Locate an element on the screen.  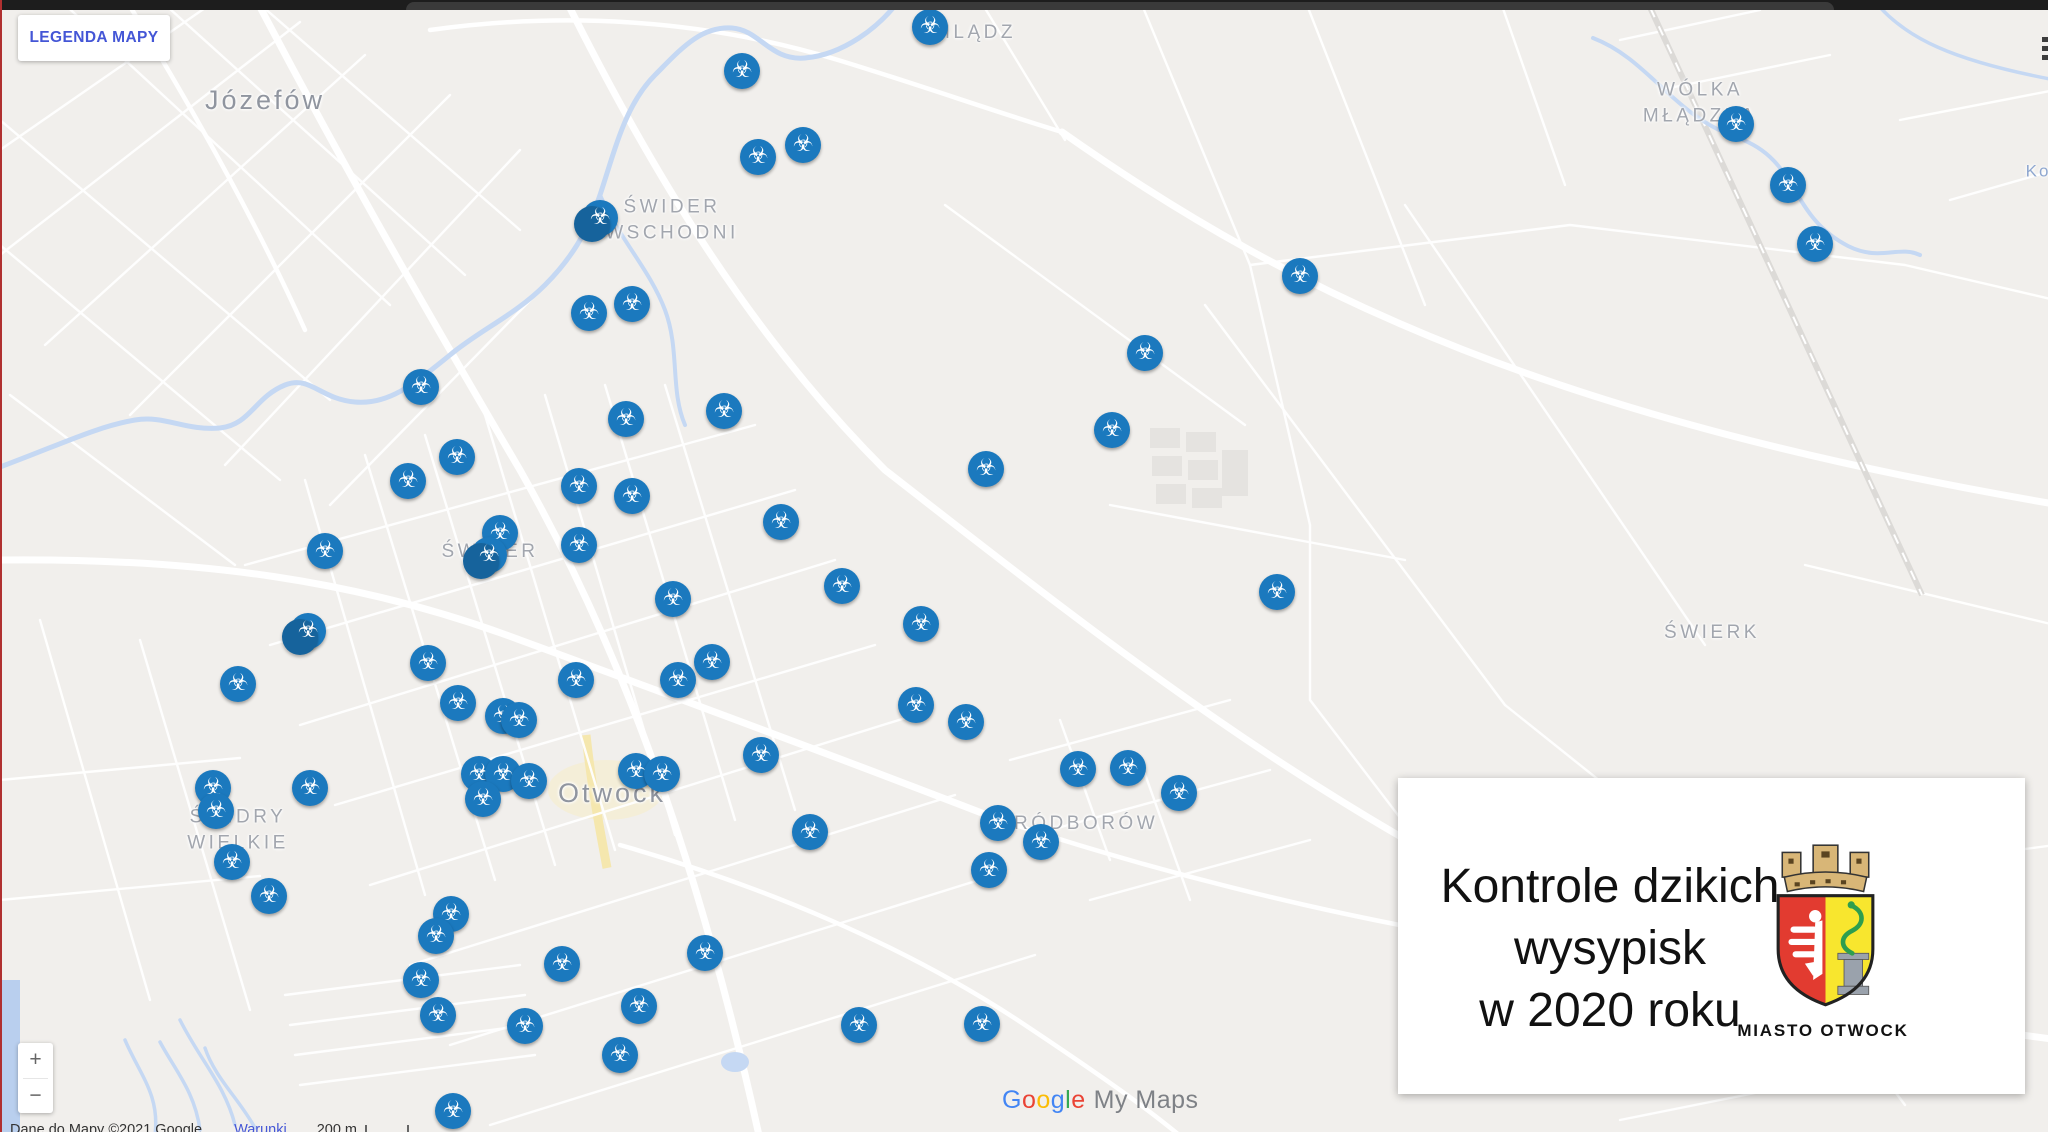
stacked-marker-under is located at coordinates (481, 561).